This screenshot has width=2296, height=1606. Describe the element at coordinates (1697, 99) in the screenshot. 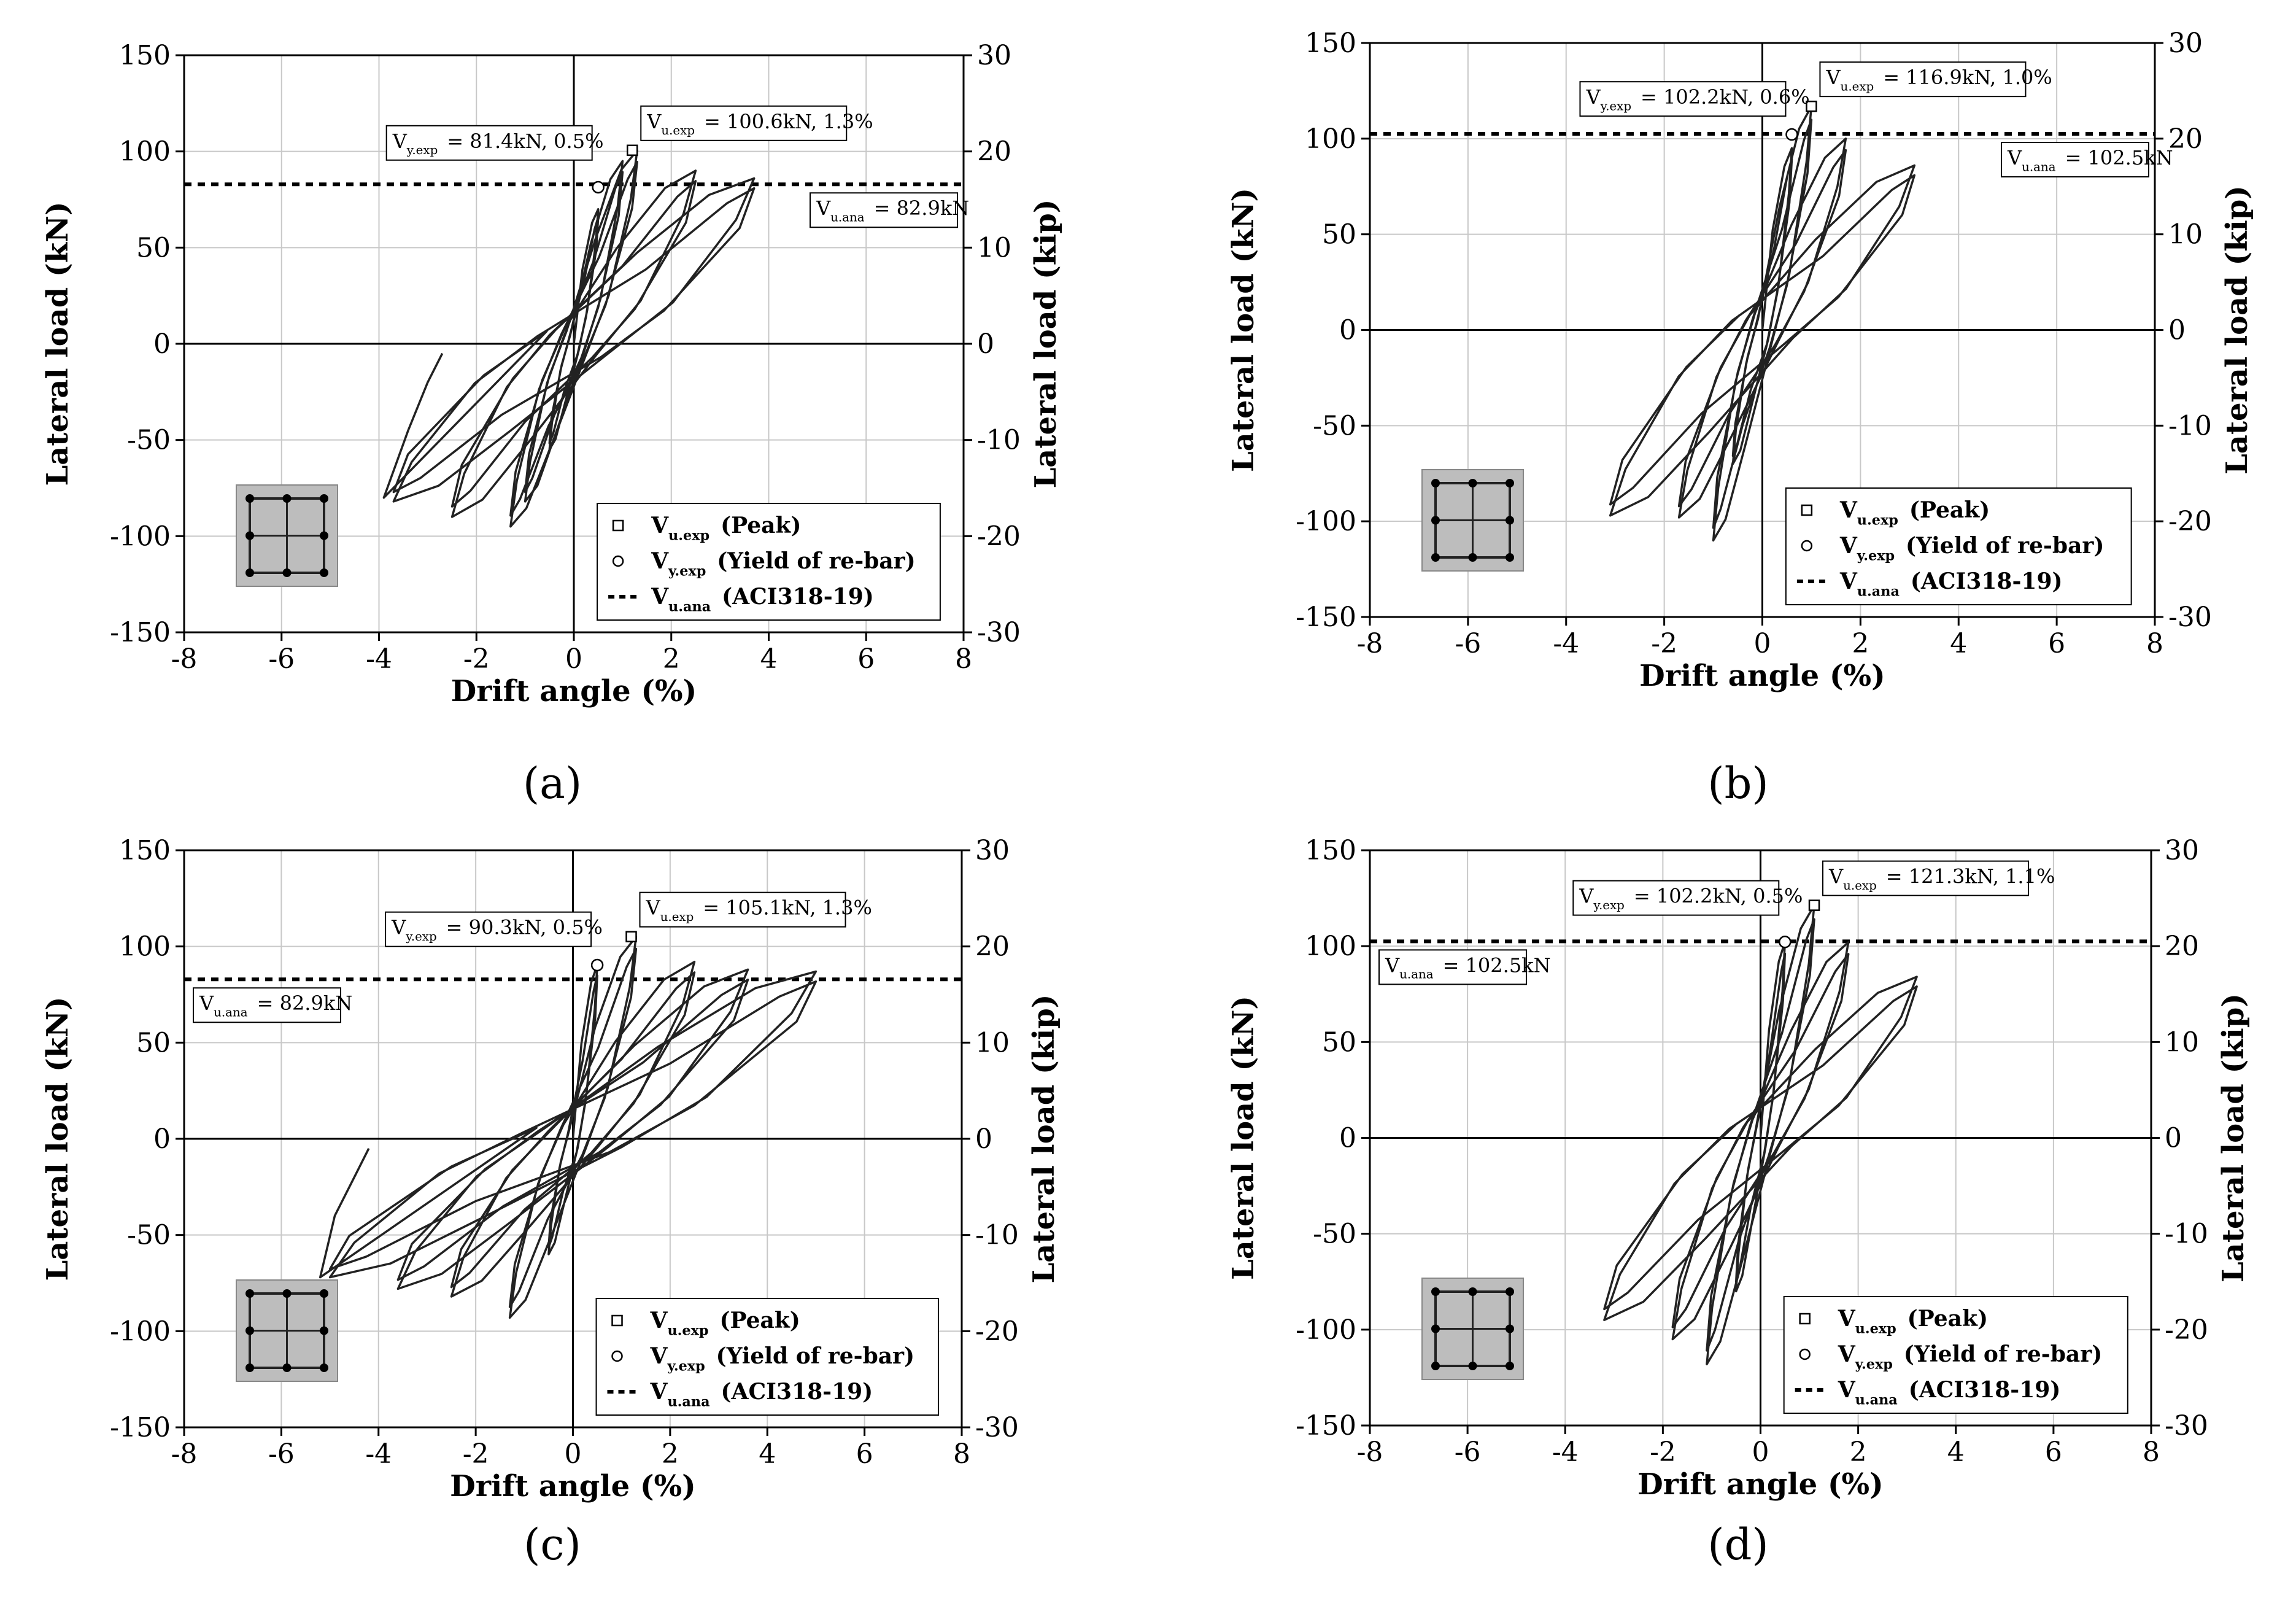

I see `yield-annotation-text: Vy.exp = 102.2kN, 0.6%` at that location.